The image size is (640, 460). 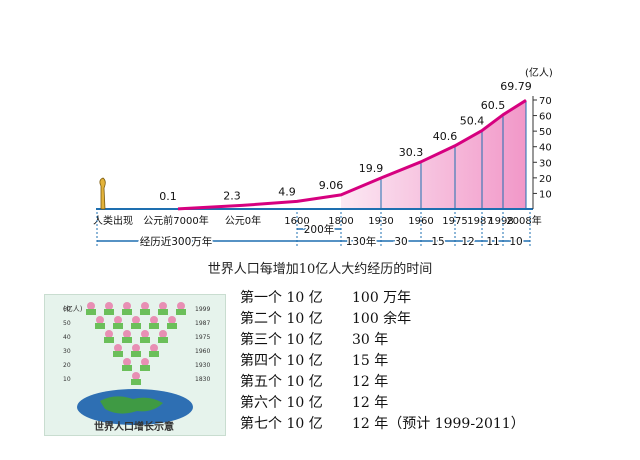 What do you see at coordinates (314, 340) in the screenshot?
I see `list-item: 第三个 10 亿 30 年` at bounding box center [314, 340].